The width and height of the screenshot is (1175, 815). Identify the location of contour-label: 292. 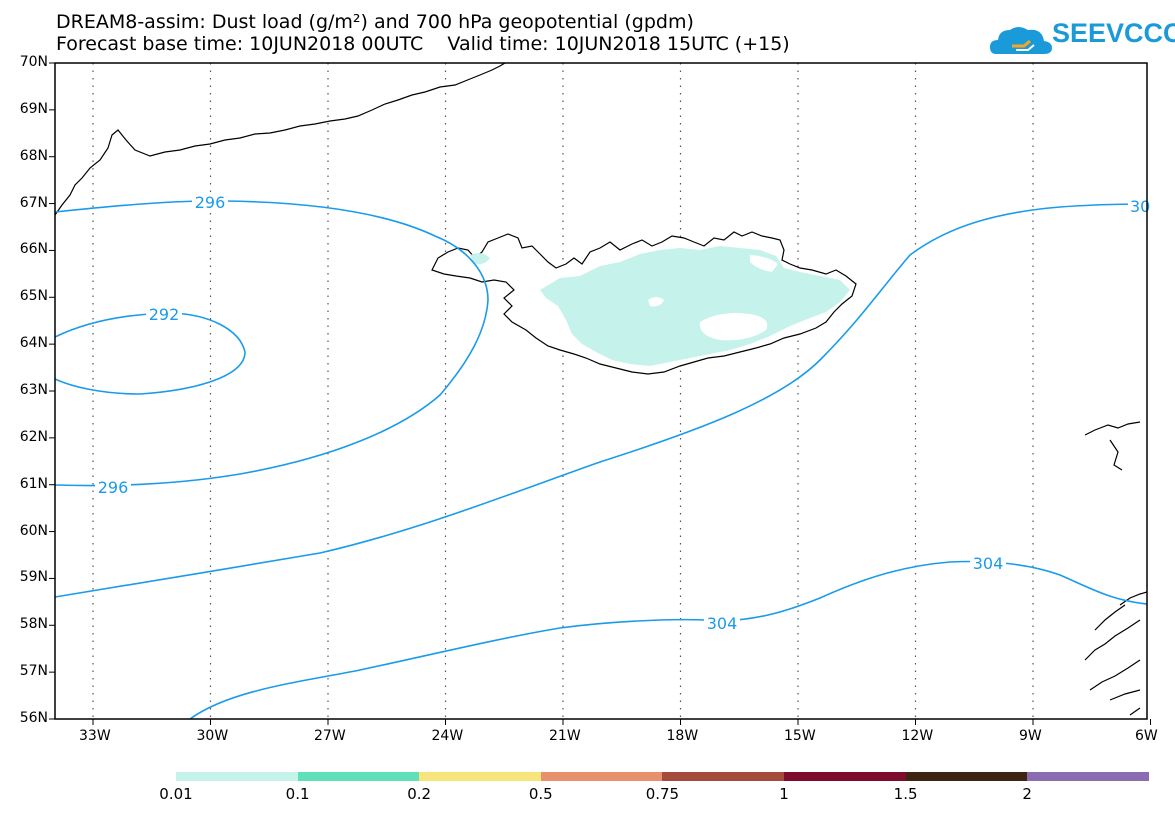
(164, 314).